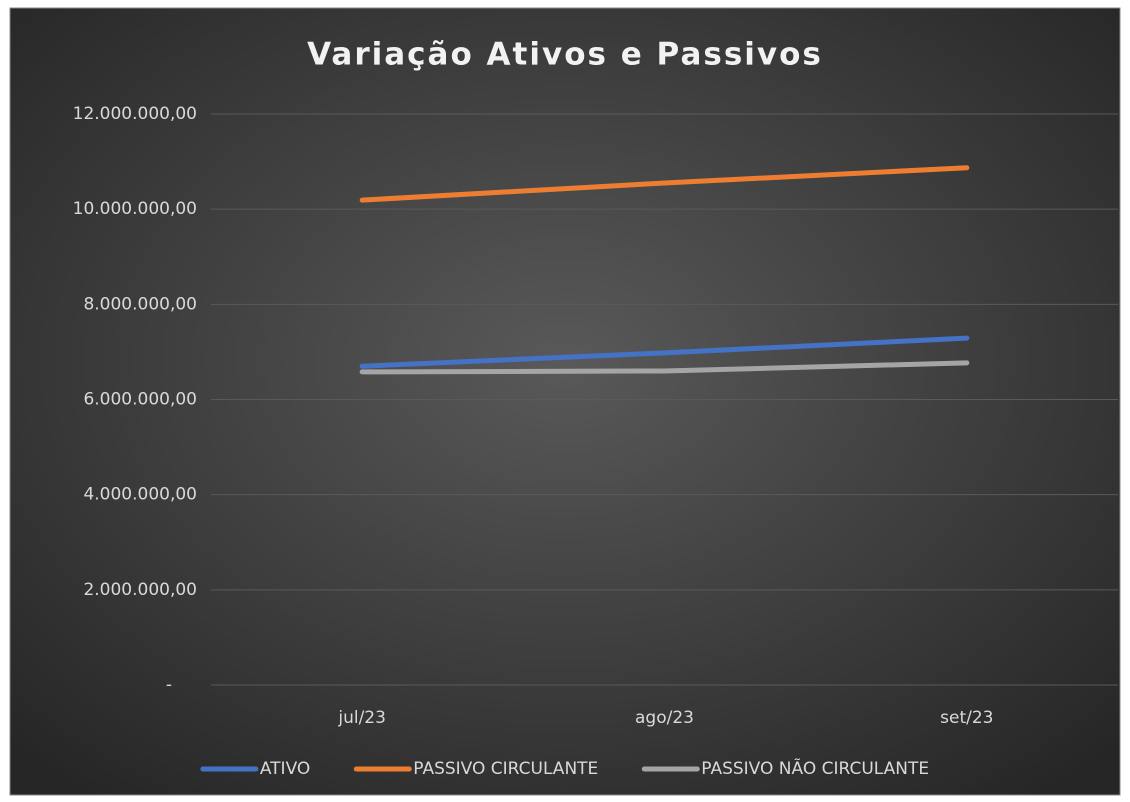 This screenshot has width=1130, height=802. What do you see at coordinates (285, 769) in the screenshot?
I see `legend-label: ATIVO` at bounding box center [285, 769].